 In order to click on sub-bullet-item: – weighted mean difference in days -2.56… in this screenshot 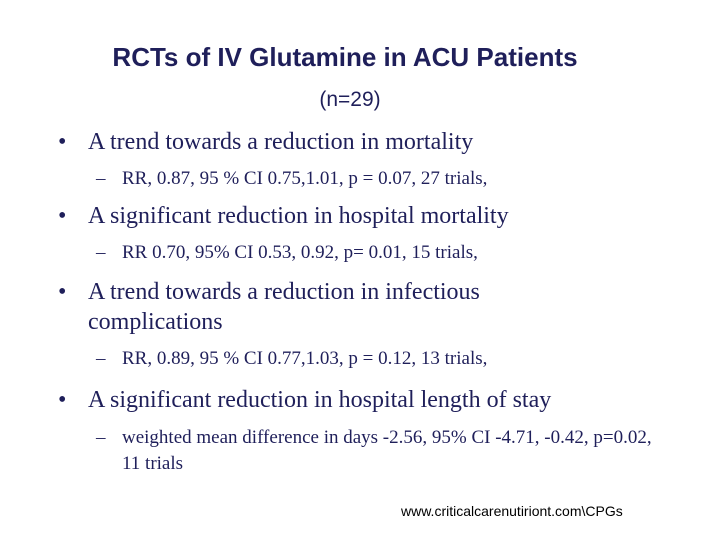, I will do `click(376, 451)`.